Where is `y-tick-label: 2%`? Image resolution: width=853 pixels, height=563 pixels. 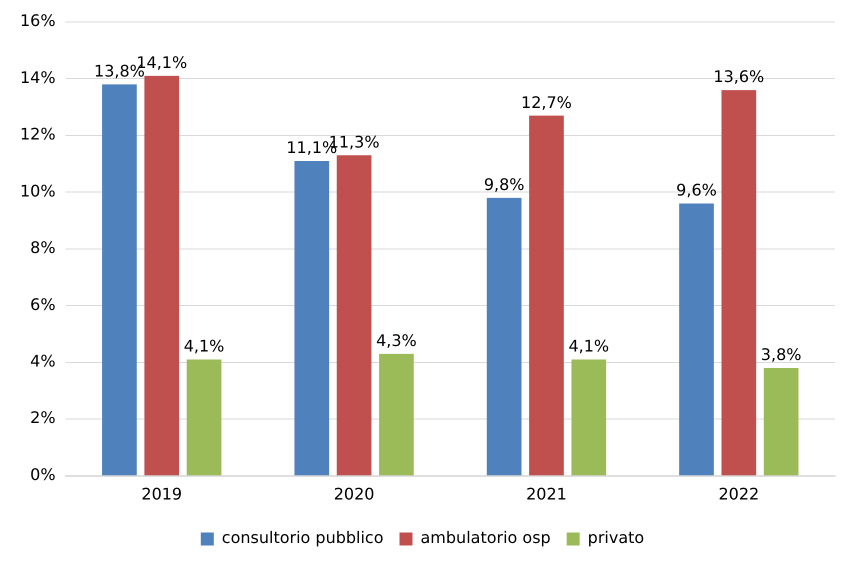 y-tick-label: 2% is located at coordinates (43, 418).